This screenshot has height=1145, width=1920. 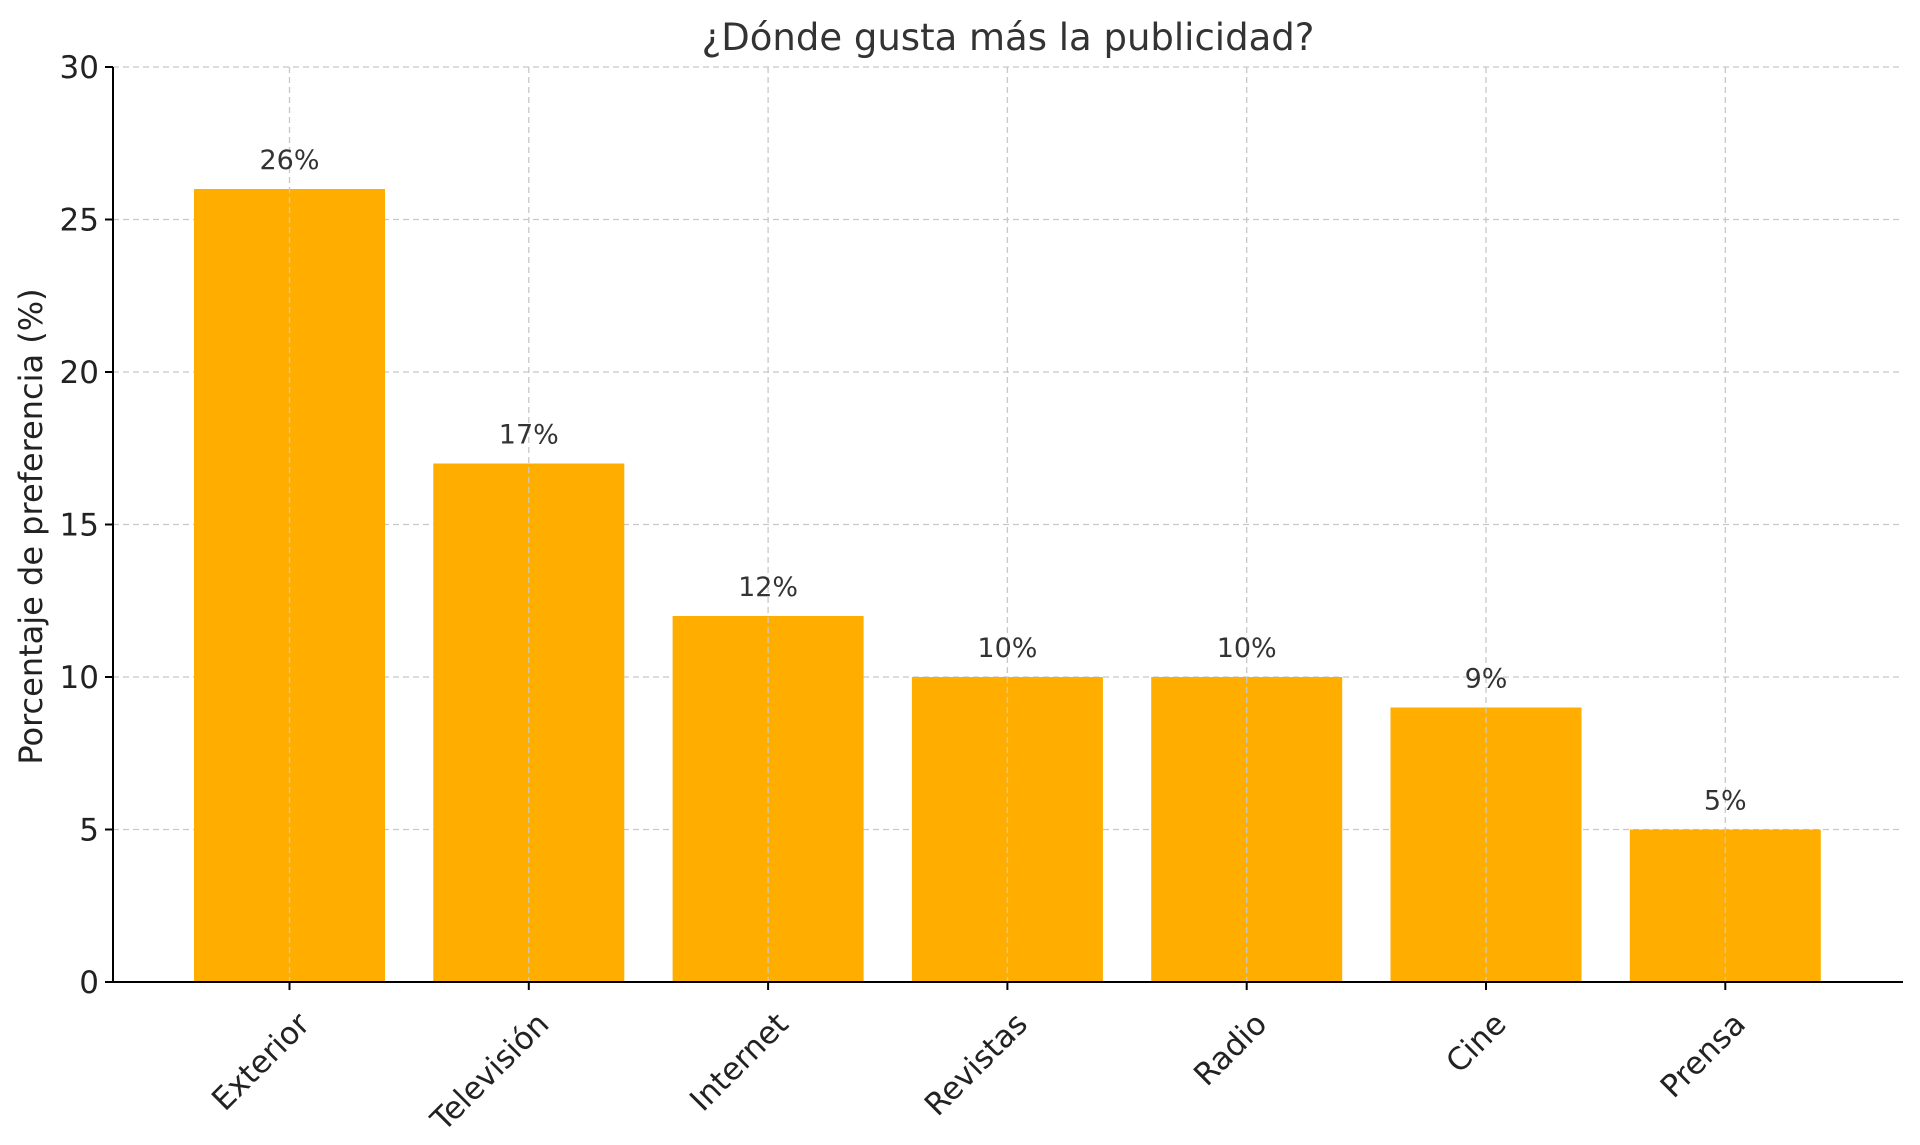 What do you see at coordinates (1703, 1055) in the screenshot?
I see `x-tick-label: Prensa` at bounding box center [1703, 1055].